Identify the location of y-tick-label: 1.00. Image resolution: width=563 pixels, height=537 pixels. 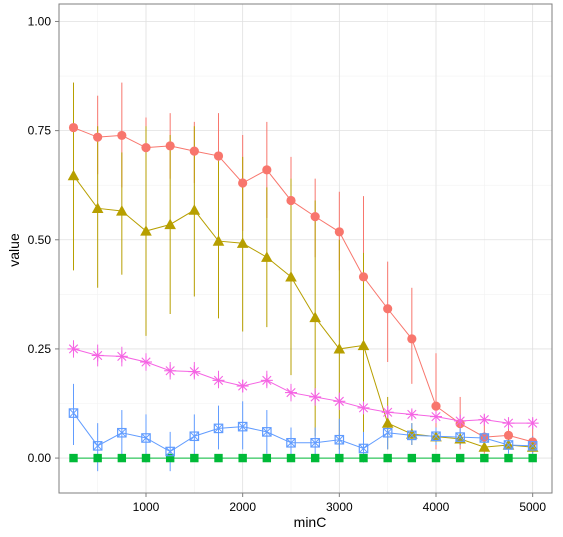
(40, 21).